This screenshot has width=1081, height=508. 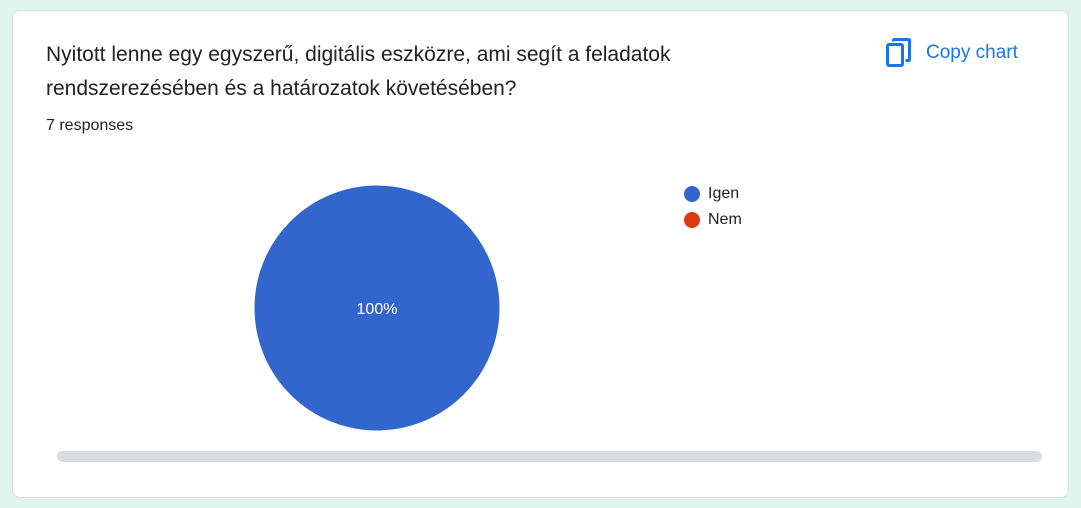 What do you see at coordinates (724, 193) in the screenshot?
I see `legend-label-igen: Igen` at bounding box center [724, 193].